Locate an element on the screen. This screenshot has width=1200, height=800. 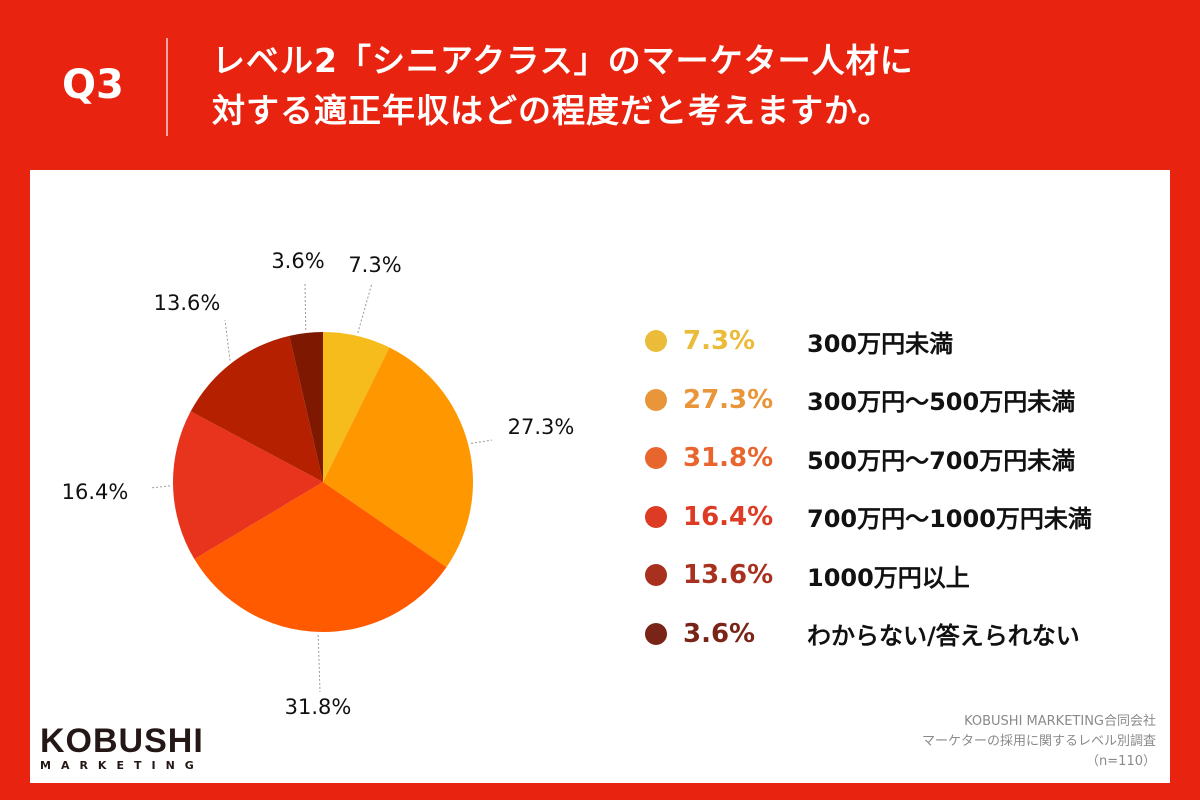
kobushi-logo: KOBUSHI MARKETING is located at coordinates (122, 747).